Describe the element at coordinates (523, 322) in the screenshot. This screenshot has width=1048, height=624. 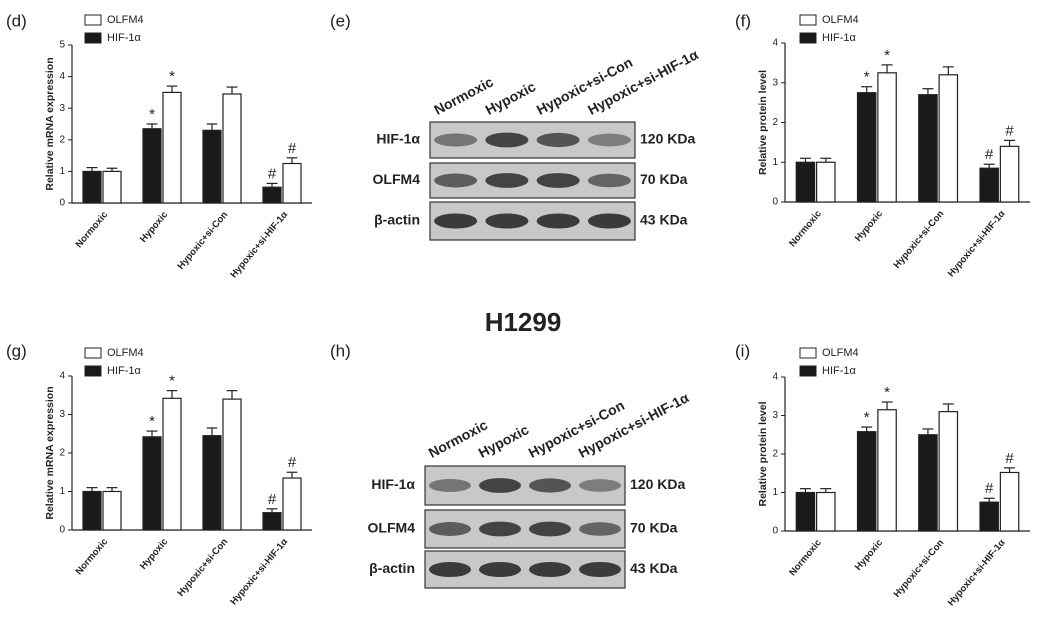
I see `figure-title: H1299` at that location.